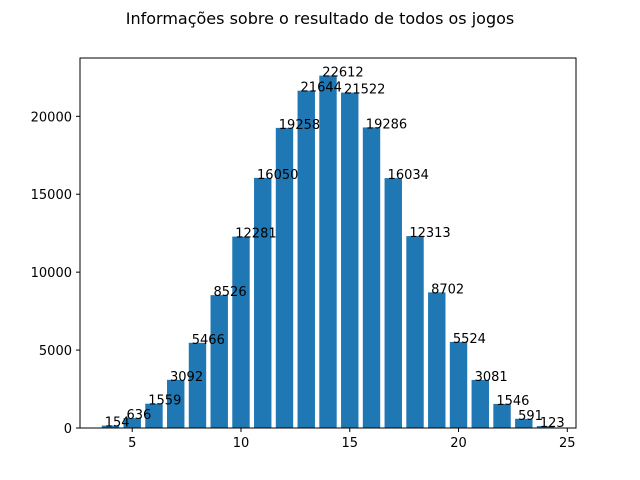 The image size is (640, 480). Describe the element at coordinates (186, 377) in the screenshot. I see `data-label: 3092` at that location.